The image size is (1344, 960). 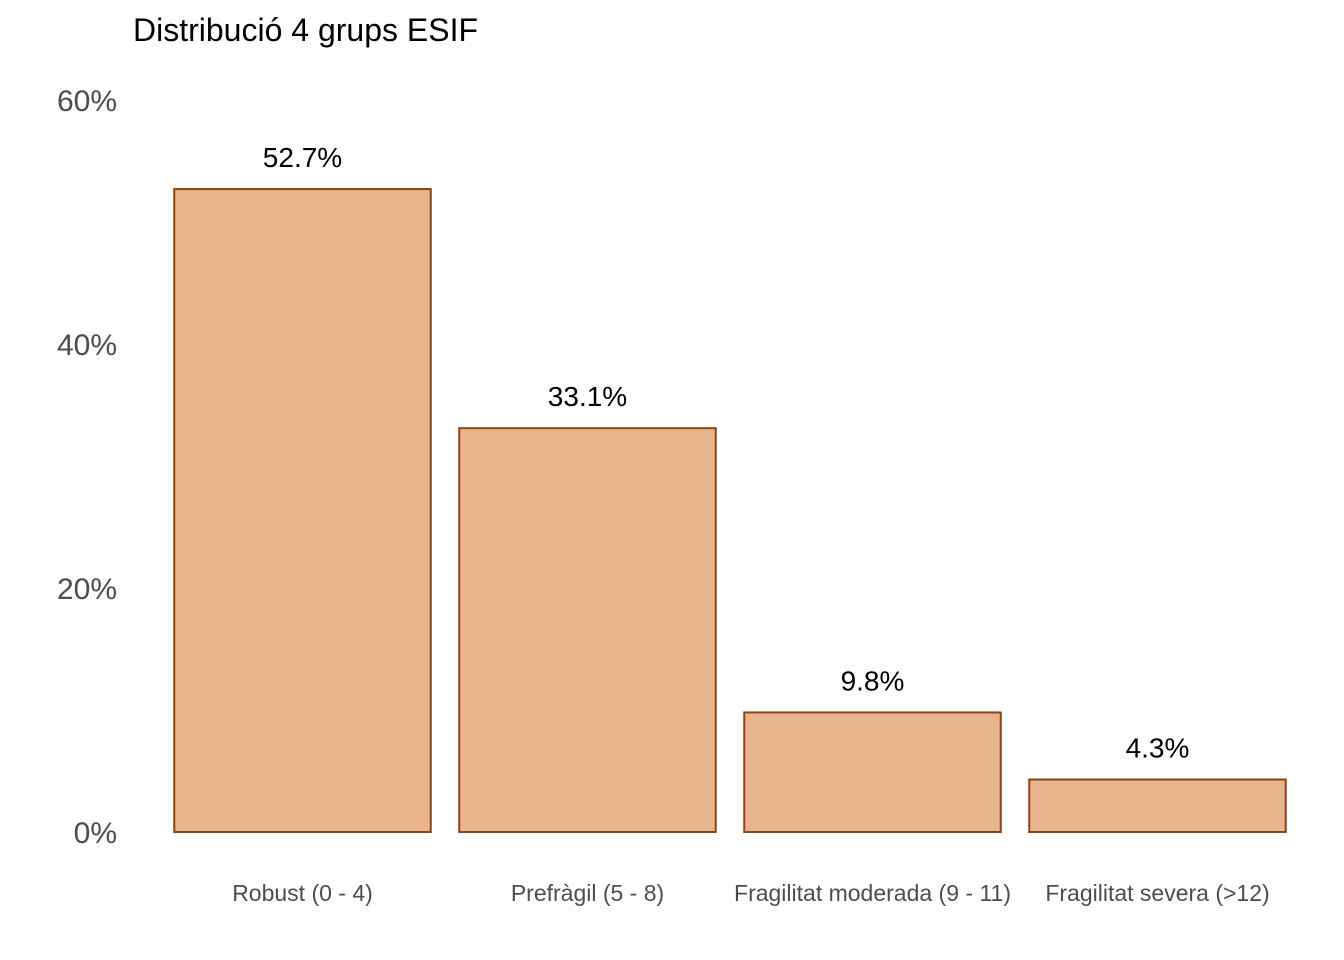 What do you see at coordinates (87, 589) in the screenshot?
I see `y-tick-label: 20%` at bounding box center [87, 589].